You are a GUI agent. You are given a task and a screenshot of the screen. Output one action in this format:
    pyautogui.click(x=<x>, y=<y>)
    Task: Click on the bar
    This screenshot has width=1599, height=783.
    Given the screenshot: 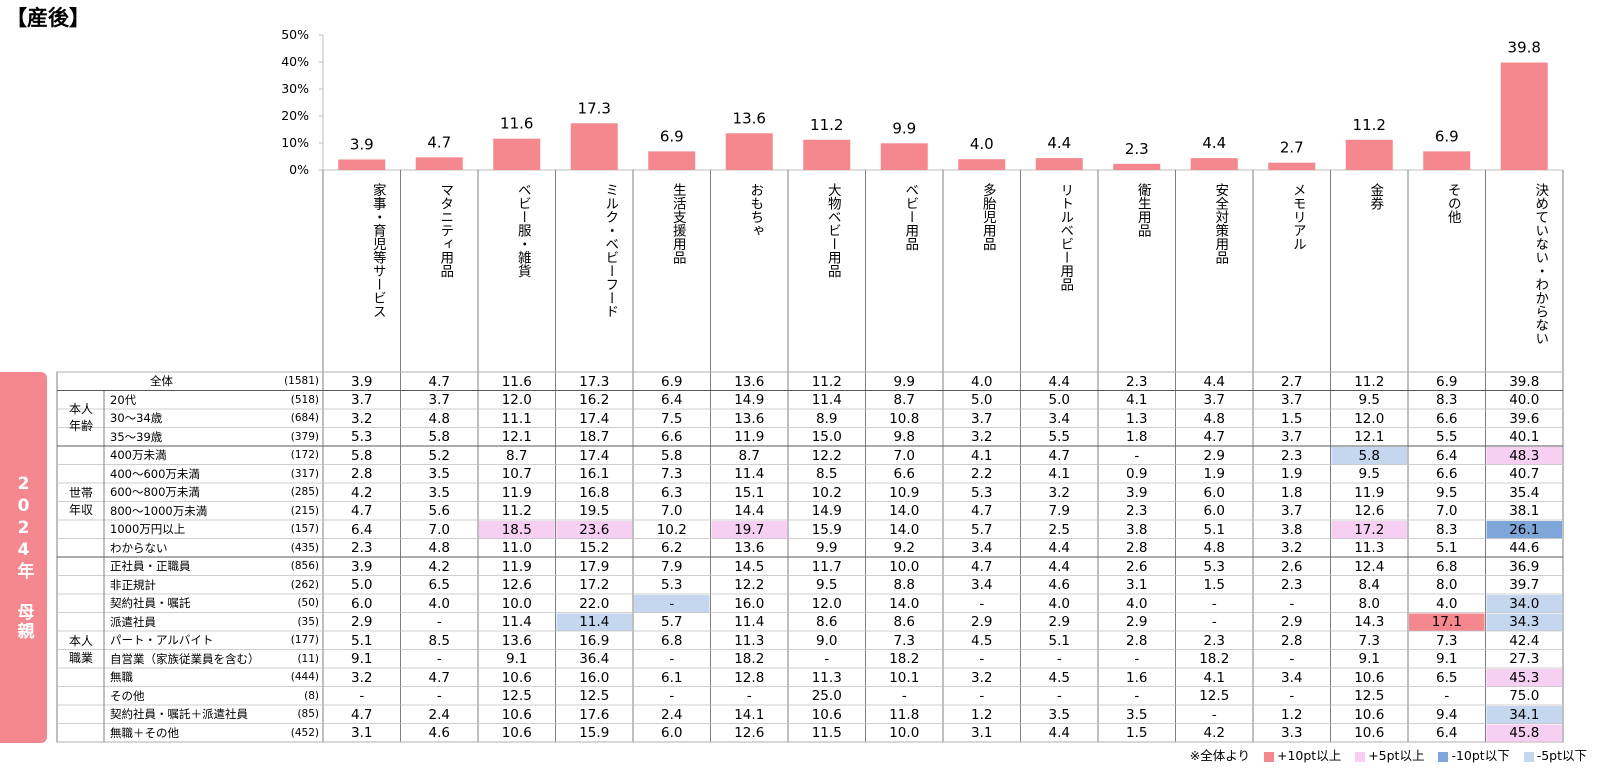 What is the action you would take?
    pyautogui.click(x=672, y=160)
    